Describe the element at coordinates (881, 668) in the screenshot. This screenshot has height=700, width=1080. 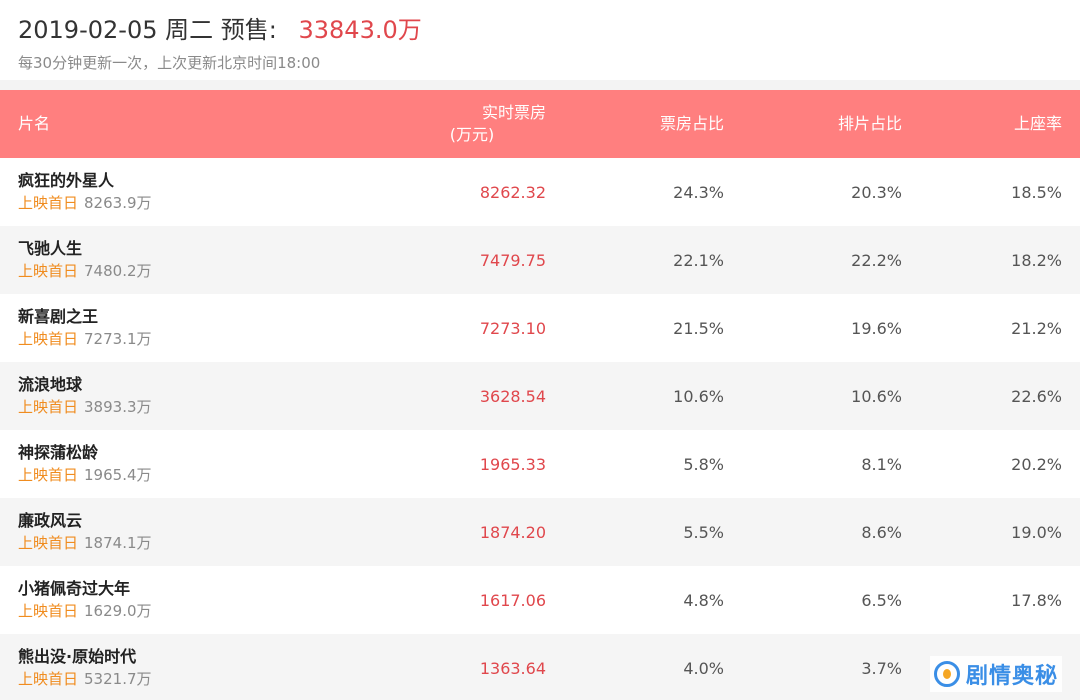
I see `screenings-value: 3.7%` at that location.